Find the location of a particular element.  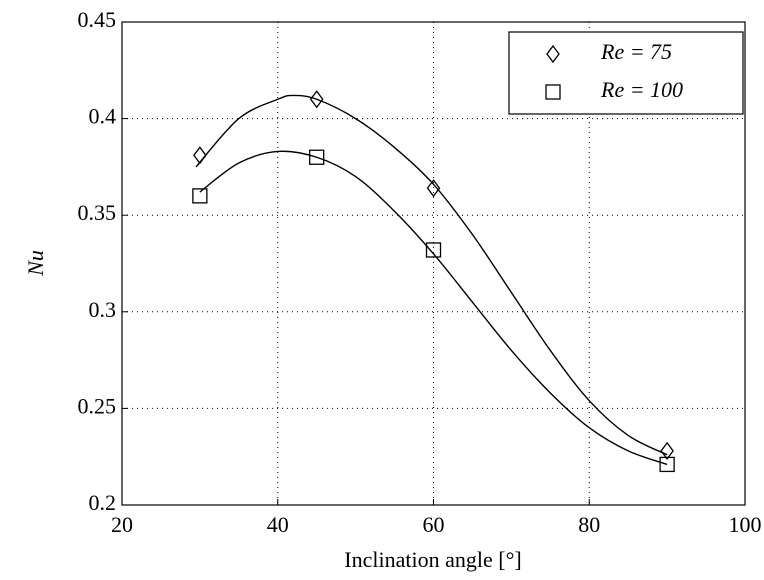

legend-label: Re = 100 is located at coordinates (641, 89).